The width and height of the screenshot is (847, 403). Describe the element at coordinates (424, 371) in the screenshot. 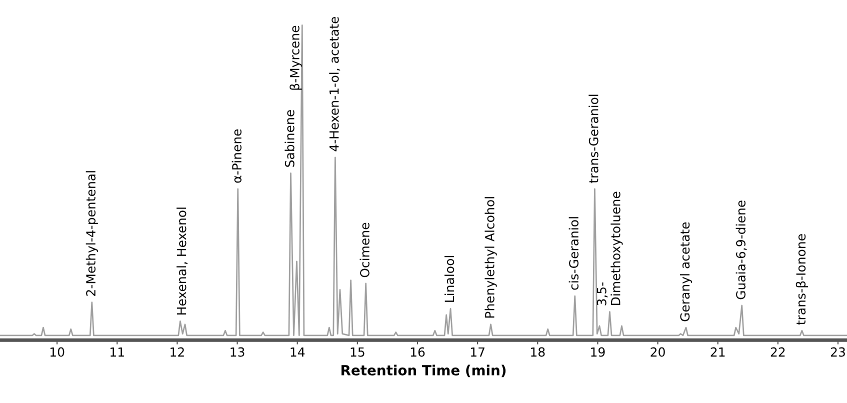

I see `x-axis-title: Retention Time (min)` at that location.